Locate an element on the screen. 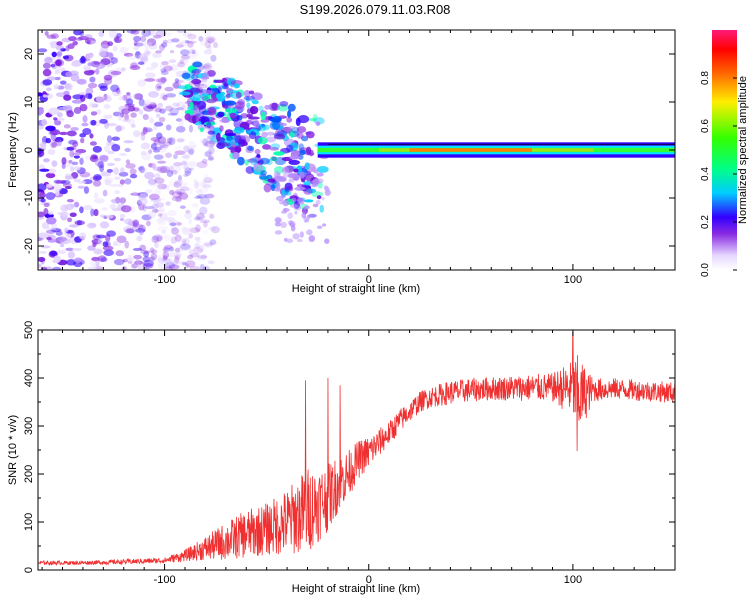 The height and width of the screenshot is (600, 750). spectrogram-ytick-label: 10 is located at coordinates (29, 102).